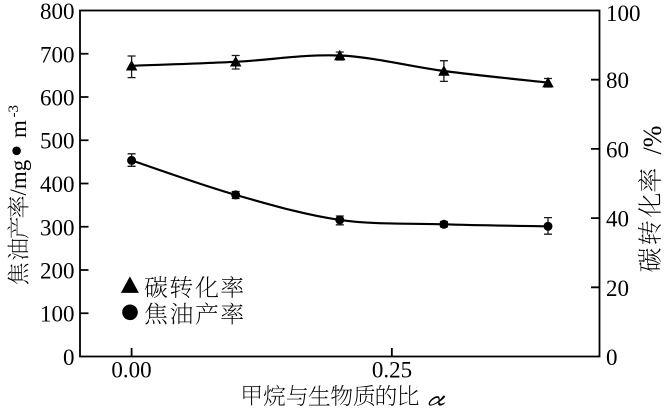 The height and width of the screenshot is (417, 667). Describe the element at coordinates (617, 288) in the screenshot. I see `svg-text: 20` at that location.